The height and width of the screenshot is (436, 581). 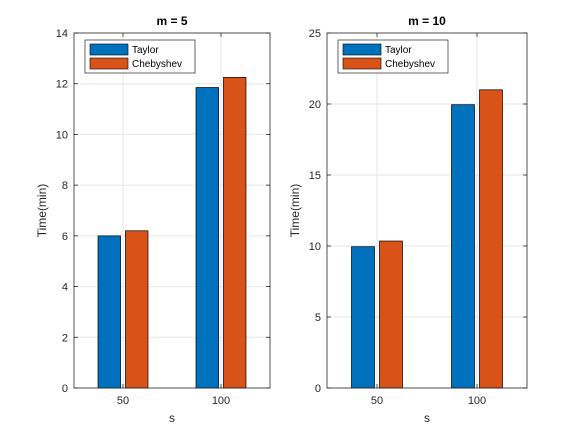 What do you see at coordinates (65, 338) in the screenshot?
I see `y-tick-label: 2` at bounding box center [65, 338].